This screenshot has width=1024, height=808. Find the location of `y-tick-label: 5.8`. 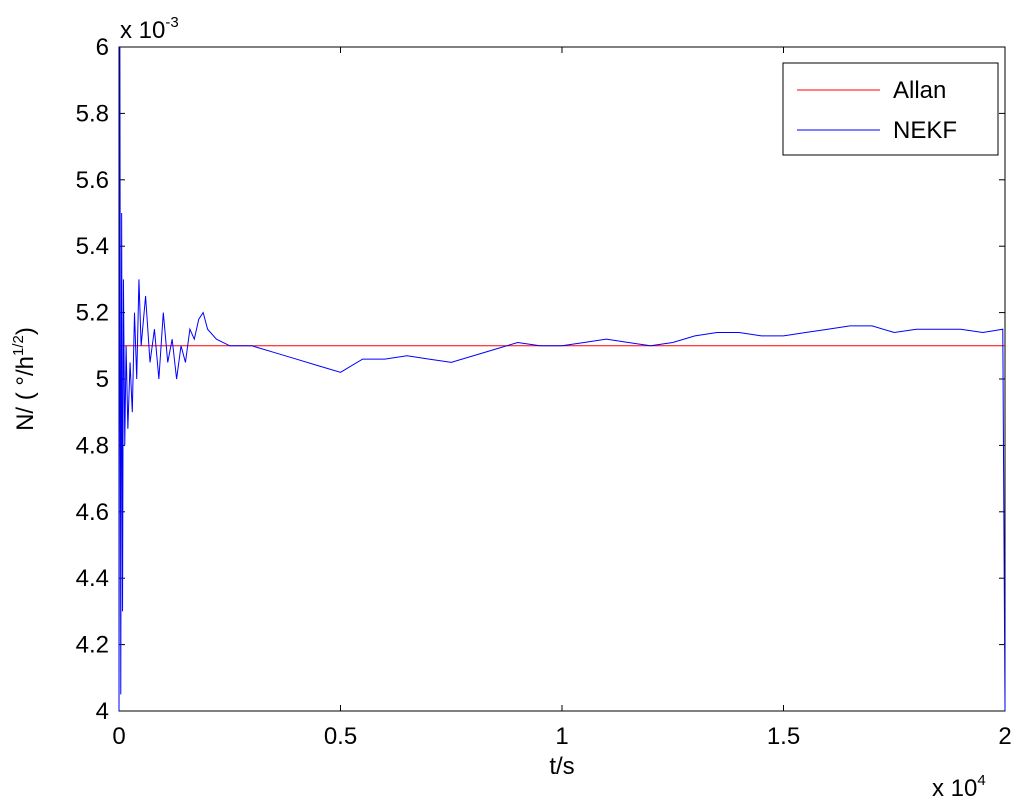

y-tick-label: 5.8 is located at coordinates (92, 113).